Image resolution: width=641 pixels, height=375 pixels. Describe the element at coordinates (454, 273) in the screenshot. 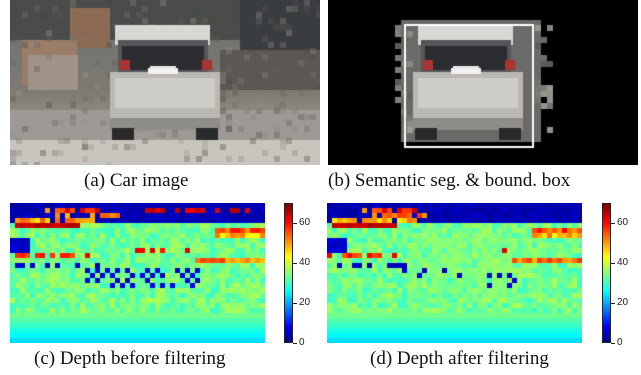

I see `depth-after-map` at that location.